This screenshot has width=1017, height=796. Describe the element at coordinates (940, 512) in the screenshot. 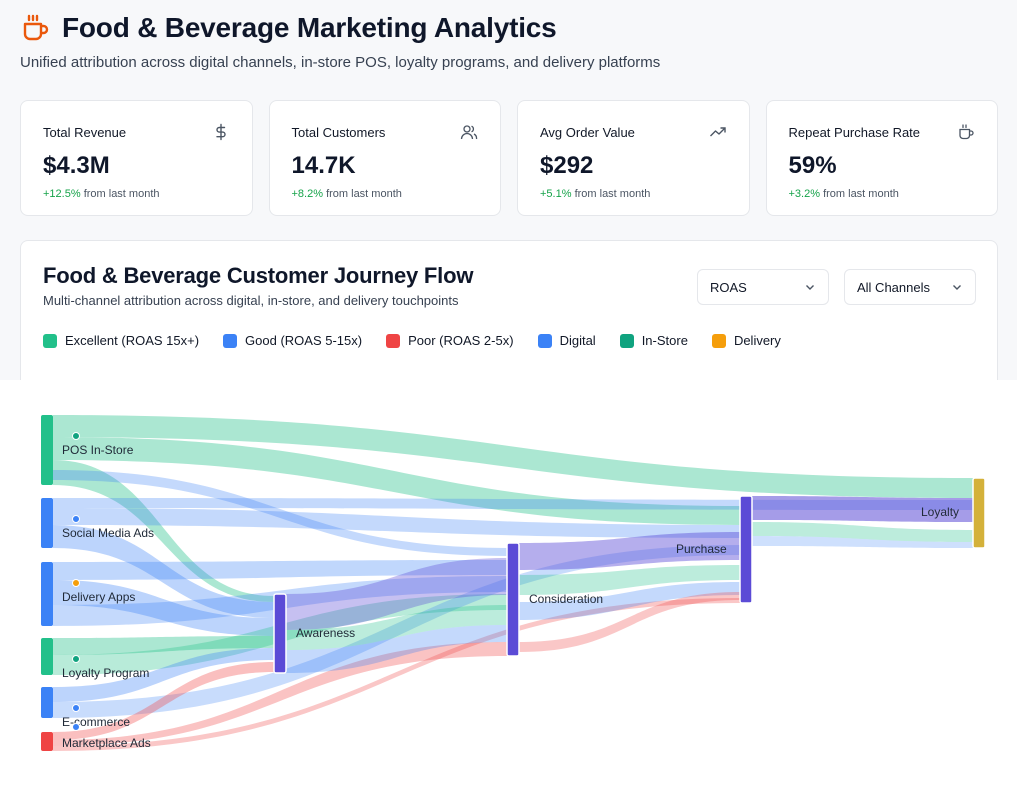

I see `sankey-node-label: Loyalty` at that location.